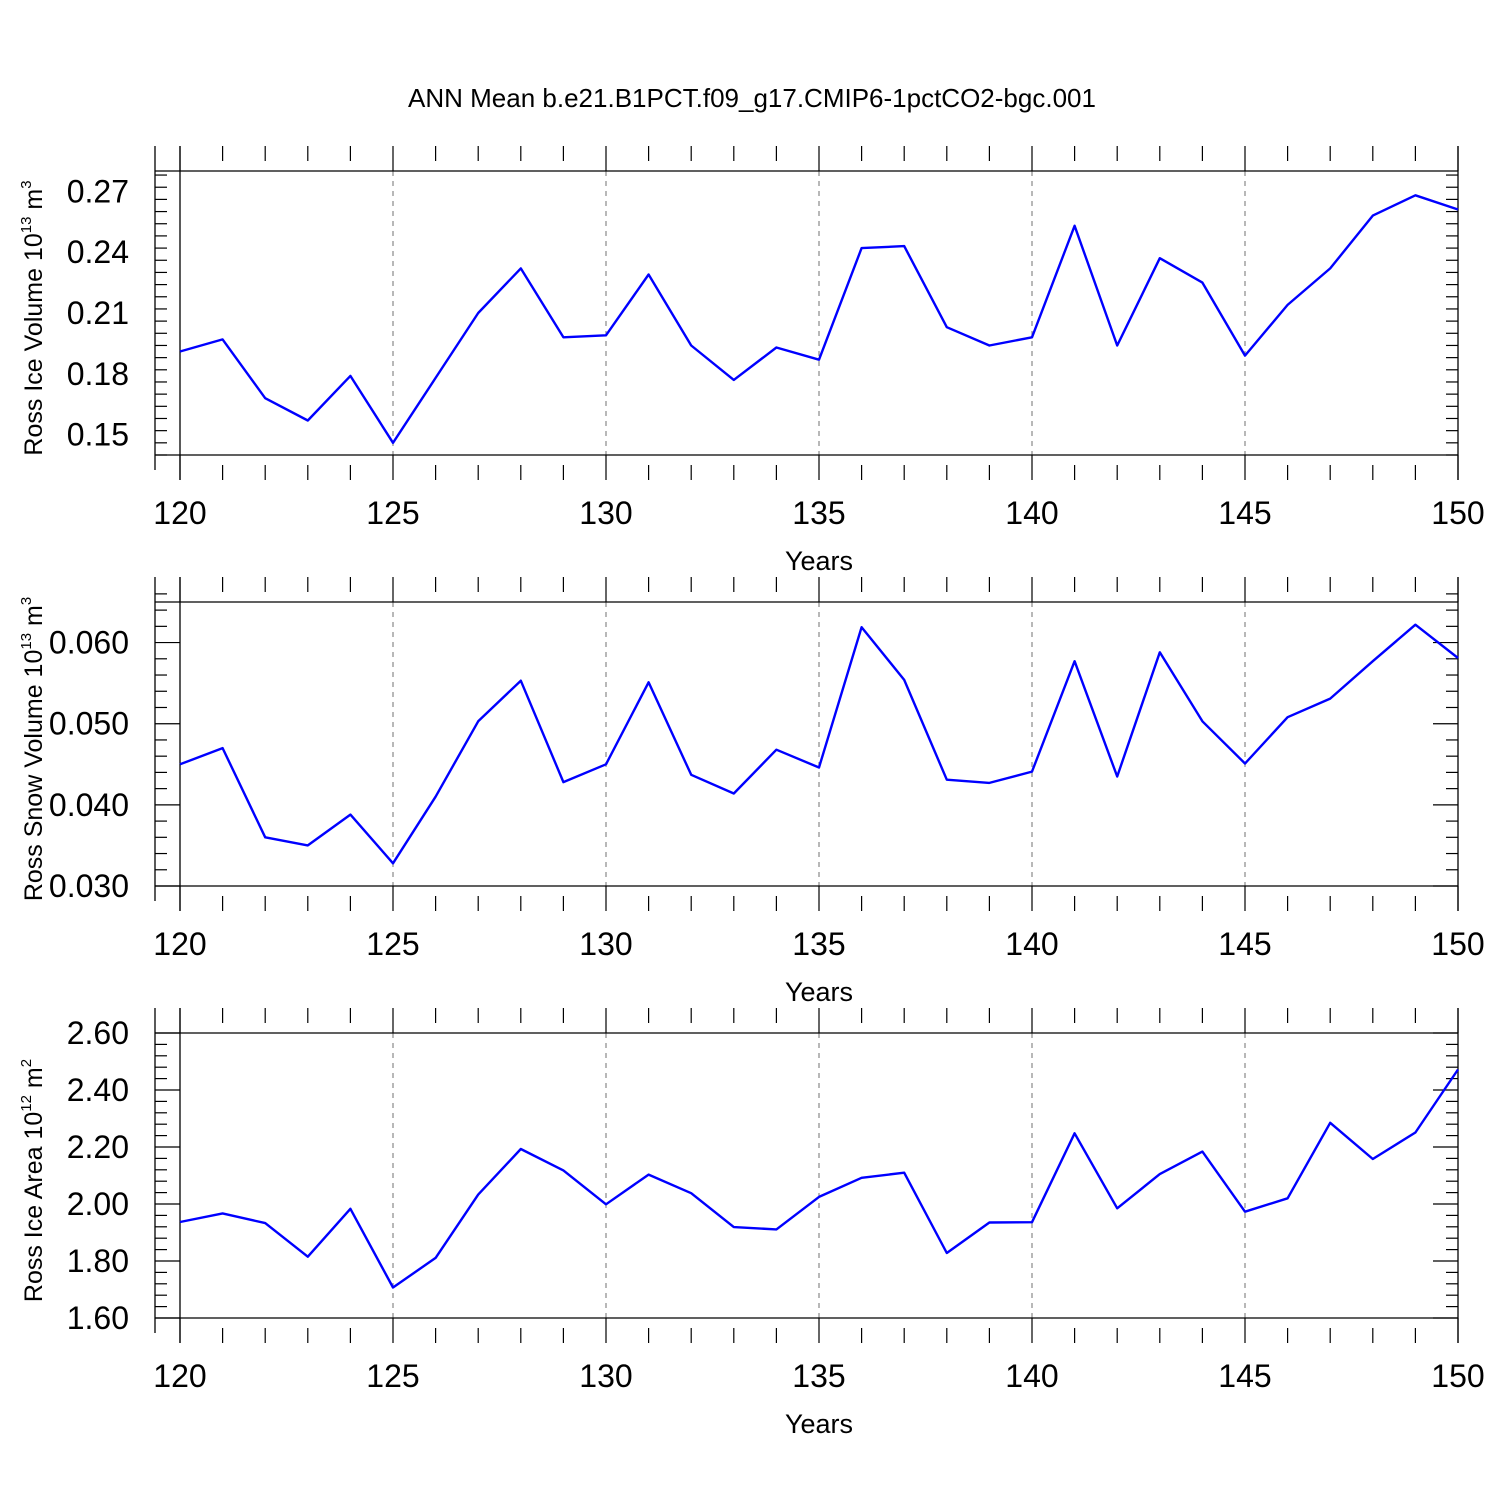 Image resolution: width=1500 pixels, height=1500 pixels. Describe the element at coordinates (98, 1204) in the screenshot. I see `y-tick-label: 2.00` at that location.